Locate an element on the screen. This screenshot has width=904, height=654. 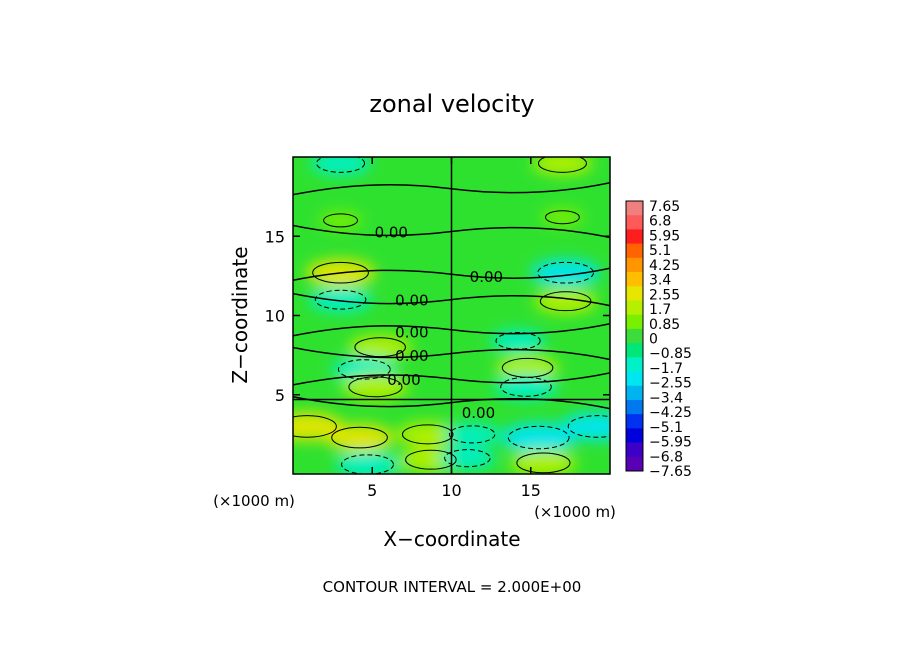
contour-labels: 0.00 0.00 0.00 0.00 0.00 0.00 0.00 is located at coordinates (439, 322).